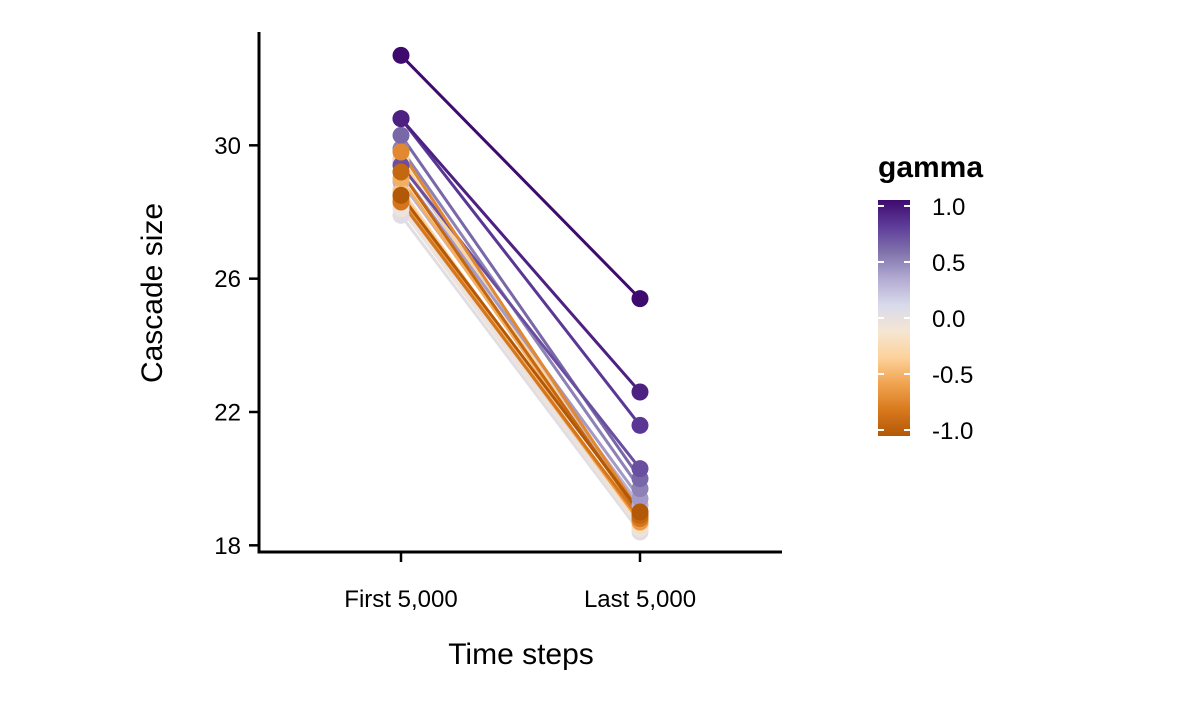 This screenshot has width=1181, height=713. What do you see at coordinates (640, 599) in the screenshot?
I see `x-tick-label: Last 5,000` at bounding box center [640, 599].